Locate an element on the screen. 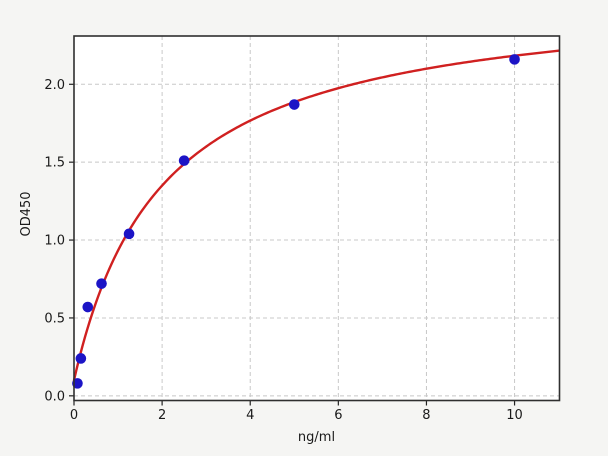 This screenshot has width=608, height=456. x-axis-label: ng/ml is located at coordinates (316, 437).